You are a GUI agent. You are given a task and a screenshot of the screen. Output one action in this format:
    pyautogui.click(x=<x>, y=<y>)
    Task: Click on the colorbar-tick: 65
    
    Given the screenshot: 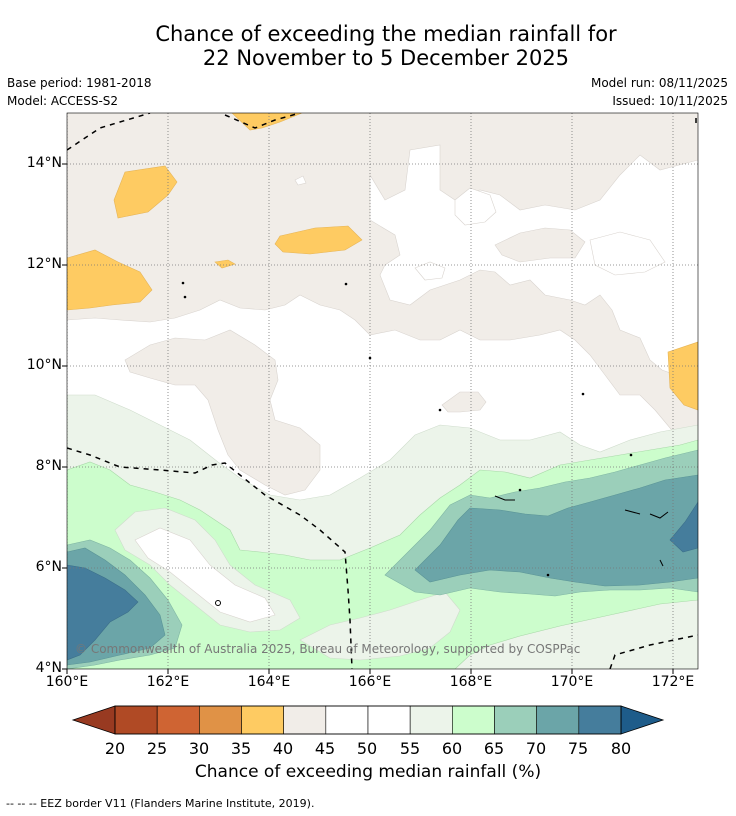 What is the action you would take?
    pyautogui.click(x=494, y=748)
    